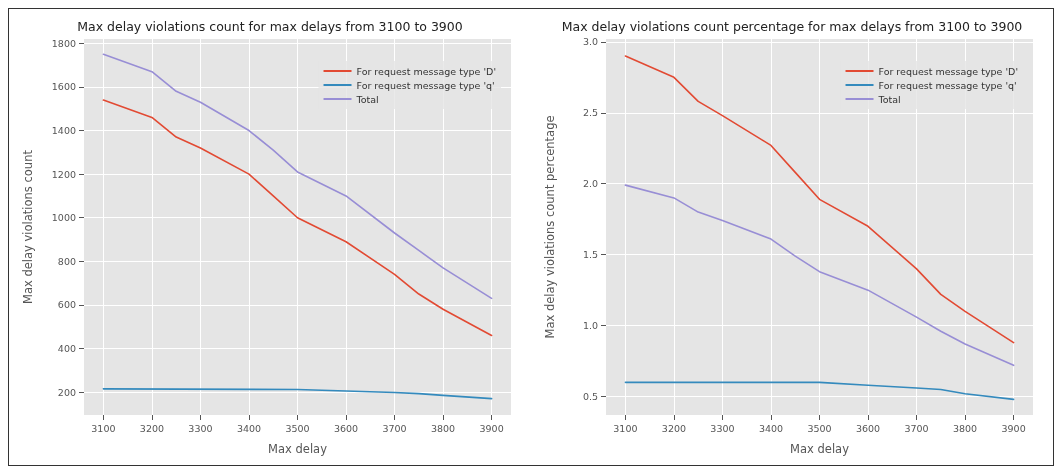 The image size is (1061, 474). I want to click on y-tick-label: 1200, so click(63, 174).